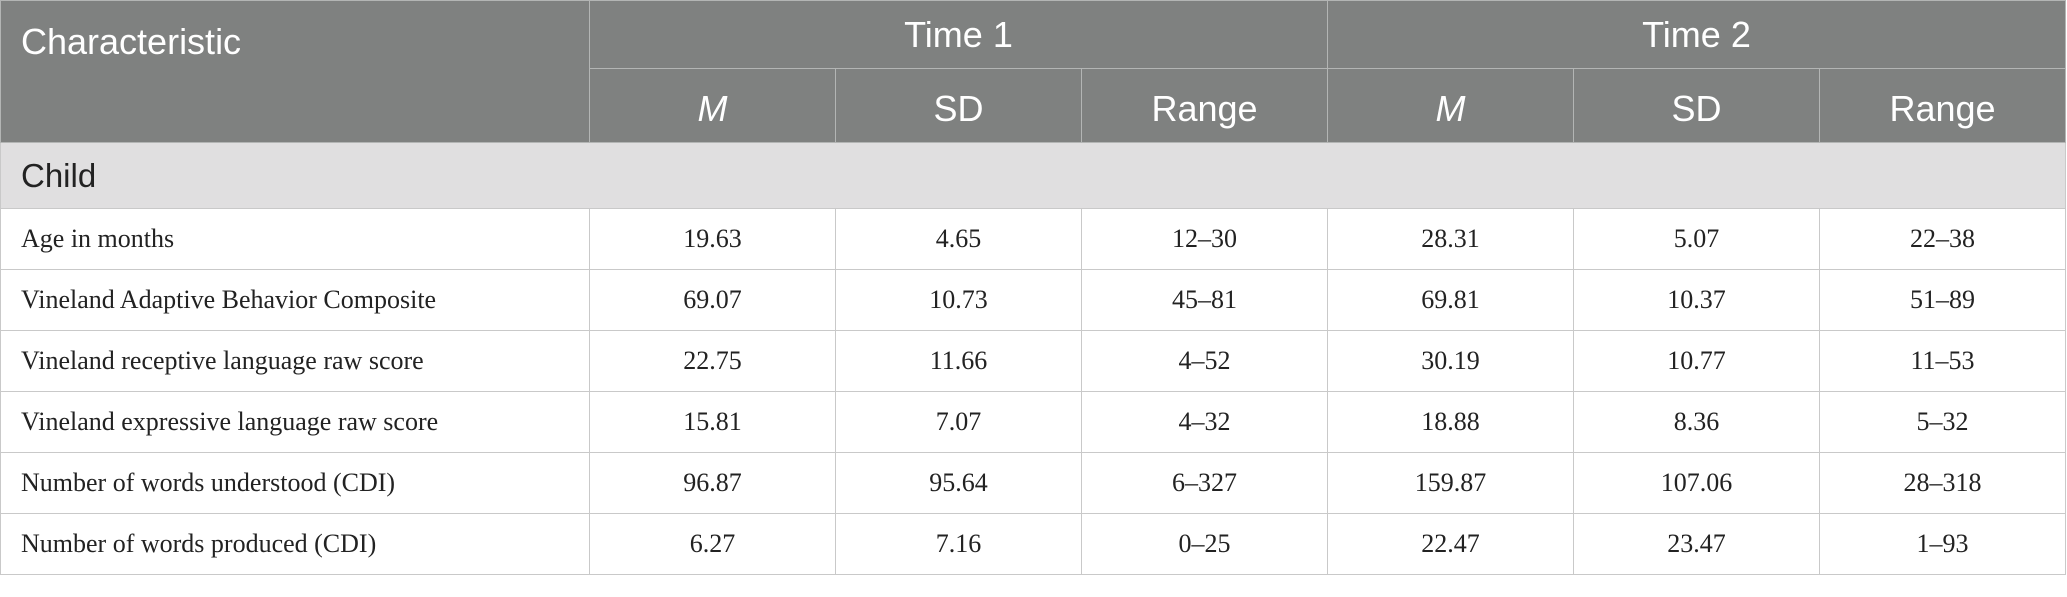 The image size is (2067, 597). What do you see at coordinates (713, 361) in the screenshot?
I see `time1-mean-cell: 22.75` at bounding box center [713, 361].